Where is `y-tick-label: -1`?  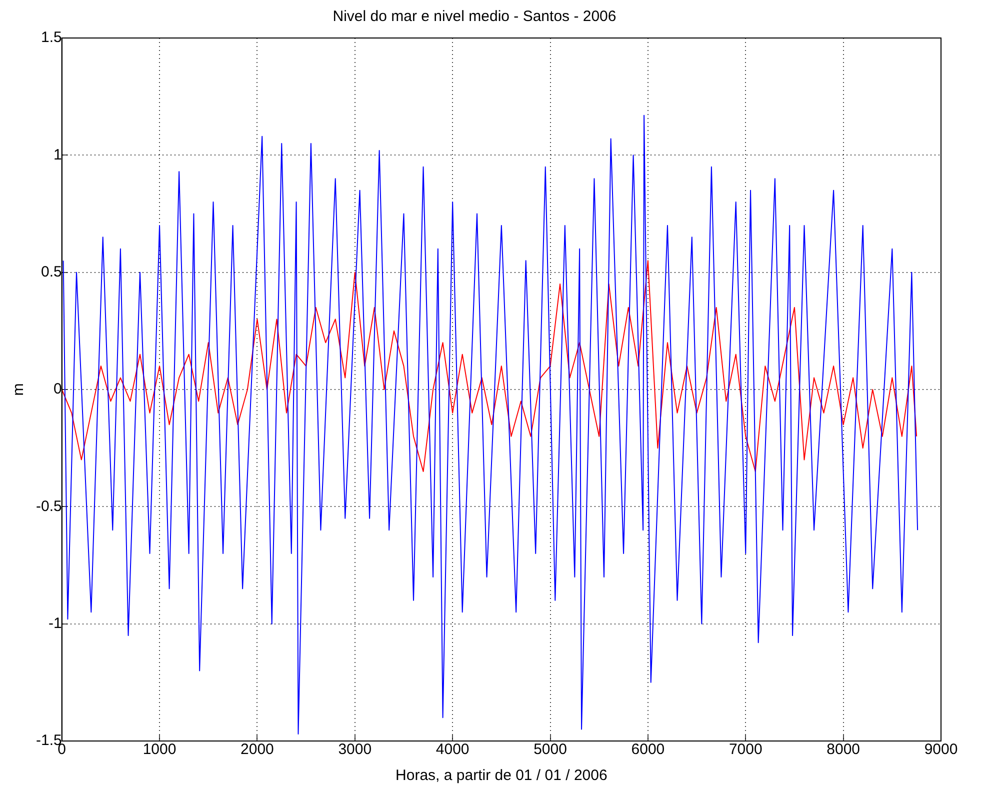
y-tick-label: -1 is located at coordinates (55, 623).